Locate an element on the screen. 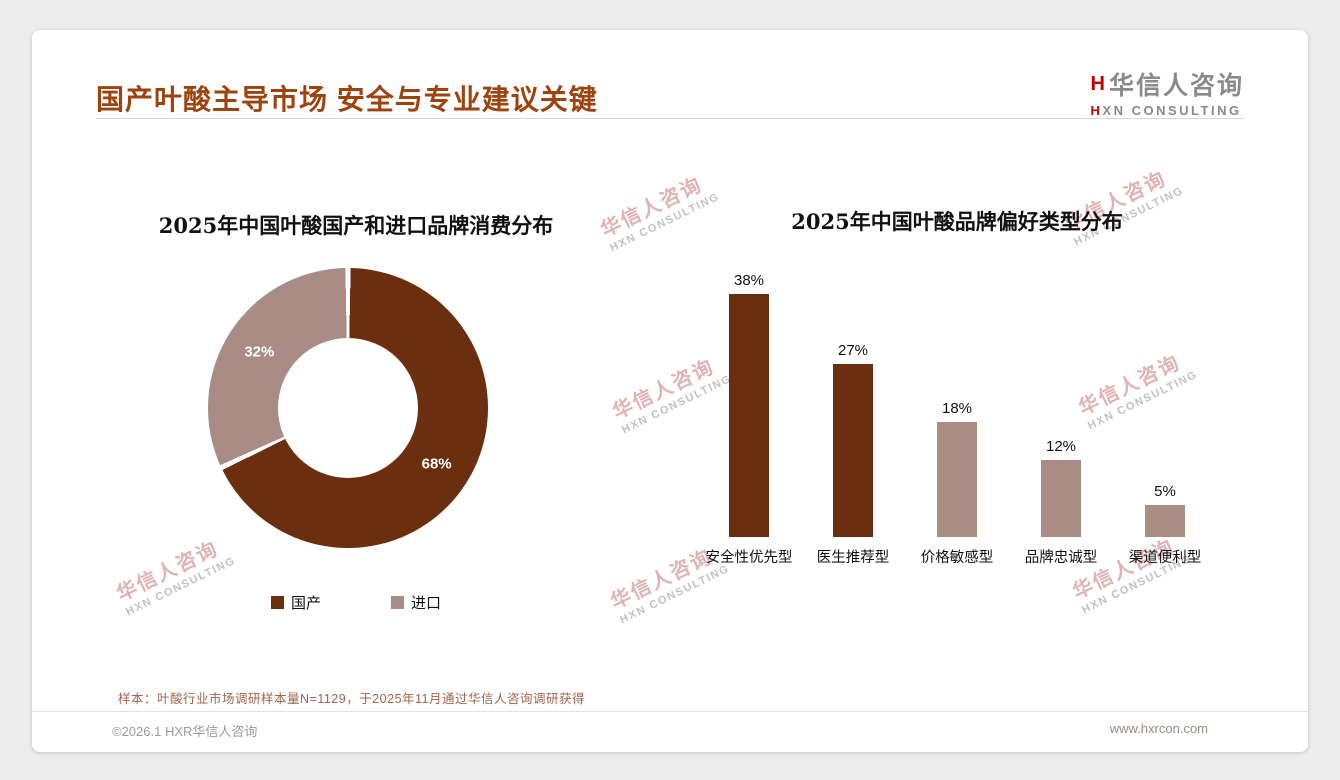 The height and width of the screenshot is (780, 1340). donut-legend: 国产 进口 is located at coordinates (356, 602).